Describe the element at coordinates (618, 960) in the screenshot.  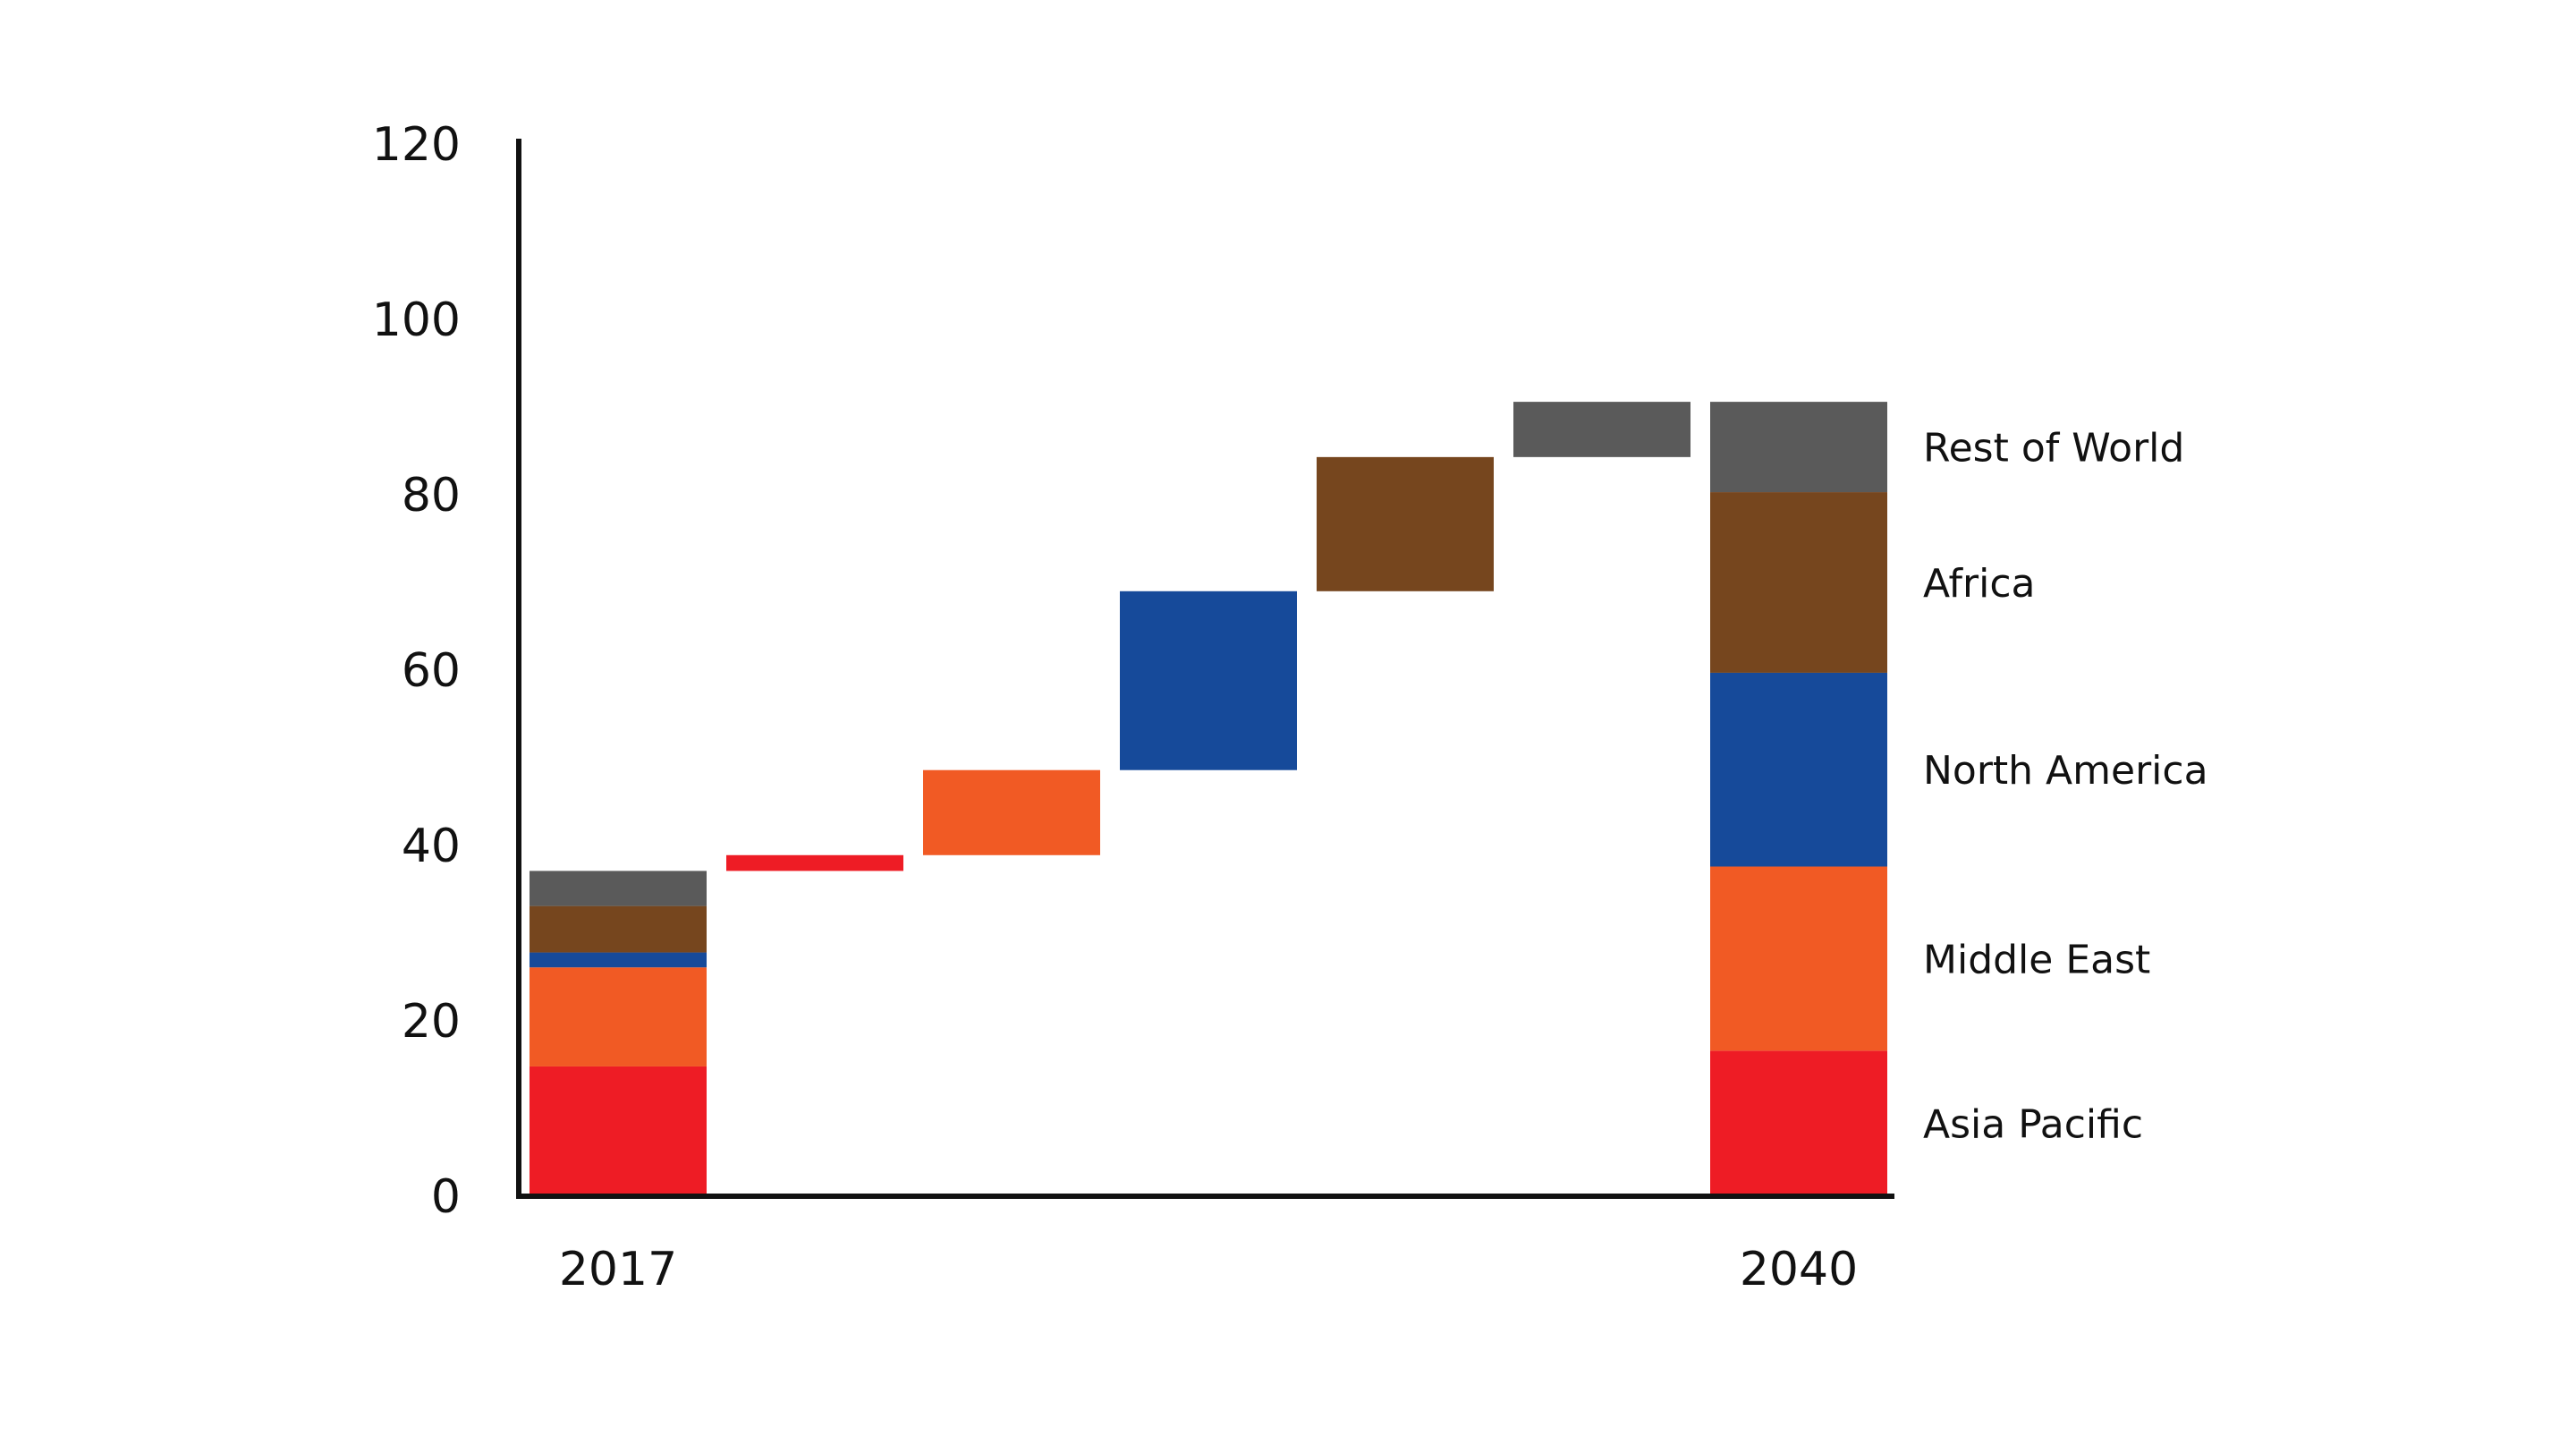
I see `bar-2017-north-america` at that location.